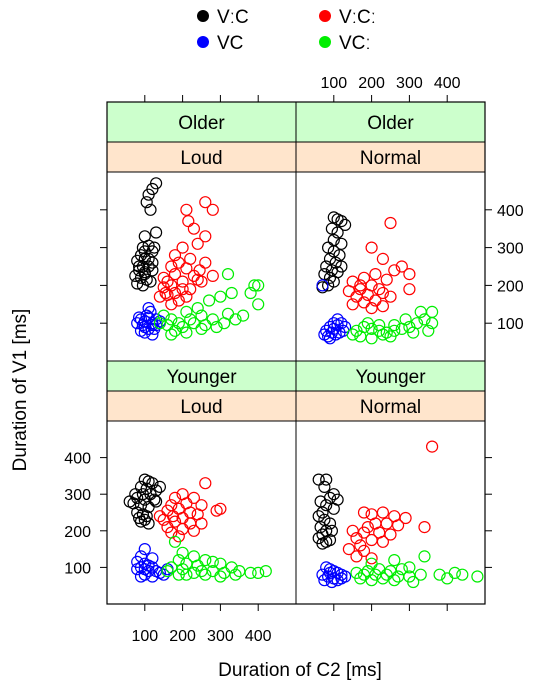 Image resolution: width=541 pixels, height=688 pixels. Describe the element at coordinates (201, 482) in the screenshot. I see `panel: Younger Loud` at that location.